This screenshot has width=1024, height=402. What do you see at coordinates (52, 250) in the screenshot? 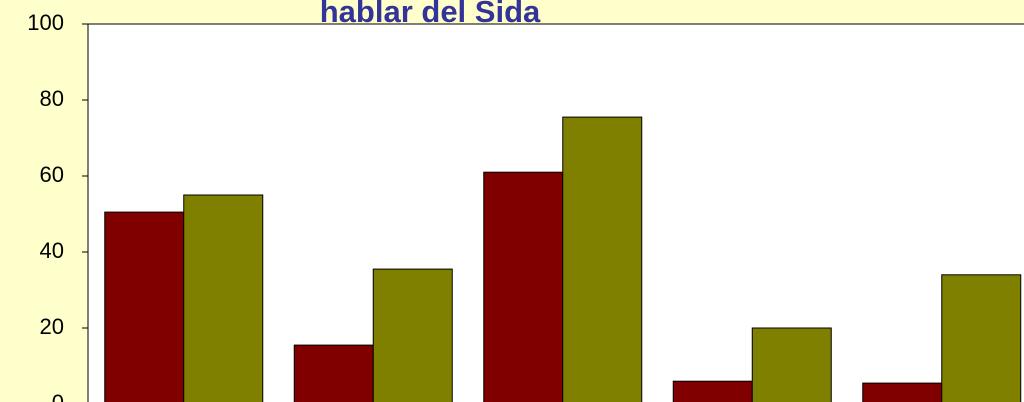
I see `y-tick-label: 40` at bounding box center [52, 250].